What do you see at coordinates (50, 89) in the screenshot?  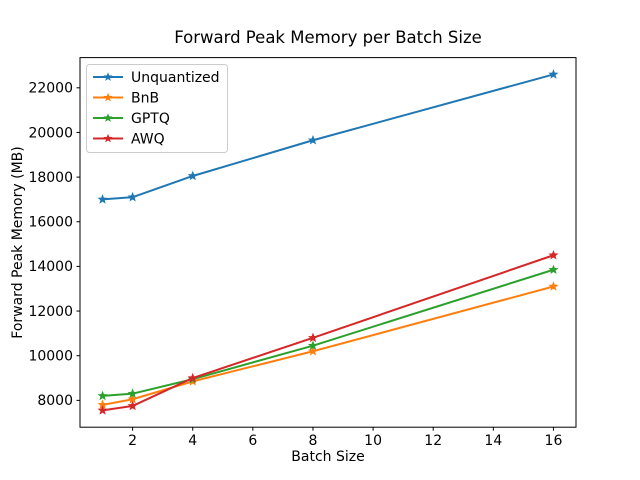 I see `y-tick-label: 22000` at bounding box center [50, 89].